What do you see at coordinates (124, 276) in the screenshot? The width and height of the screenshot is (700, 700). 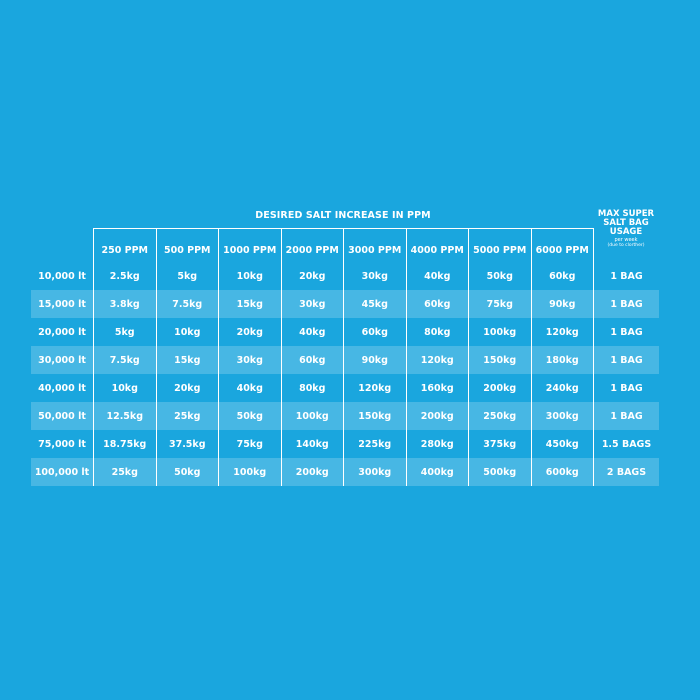 I see `salt-amount-cell: 2.5kg` at bounding box center [124, 276].